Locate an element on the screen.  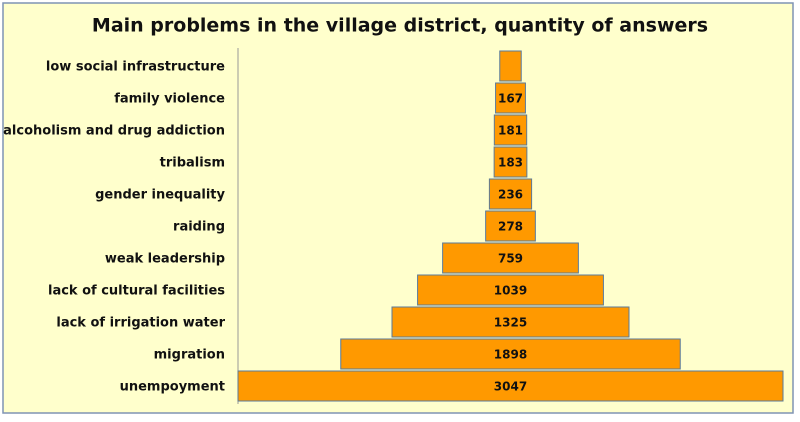
value-label: 236 is located at coordinates (510, 195).